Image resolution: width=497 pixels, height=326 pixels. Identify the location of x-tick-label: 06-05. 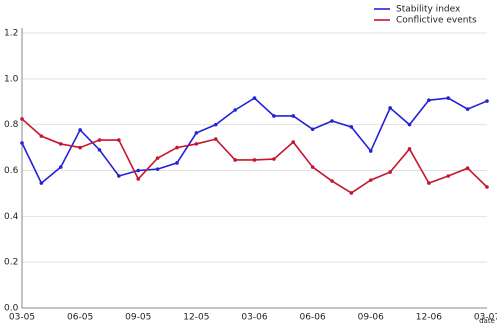
(80, 318).